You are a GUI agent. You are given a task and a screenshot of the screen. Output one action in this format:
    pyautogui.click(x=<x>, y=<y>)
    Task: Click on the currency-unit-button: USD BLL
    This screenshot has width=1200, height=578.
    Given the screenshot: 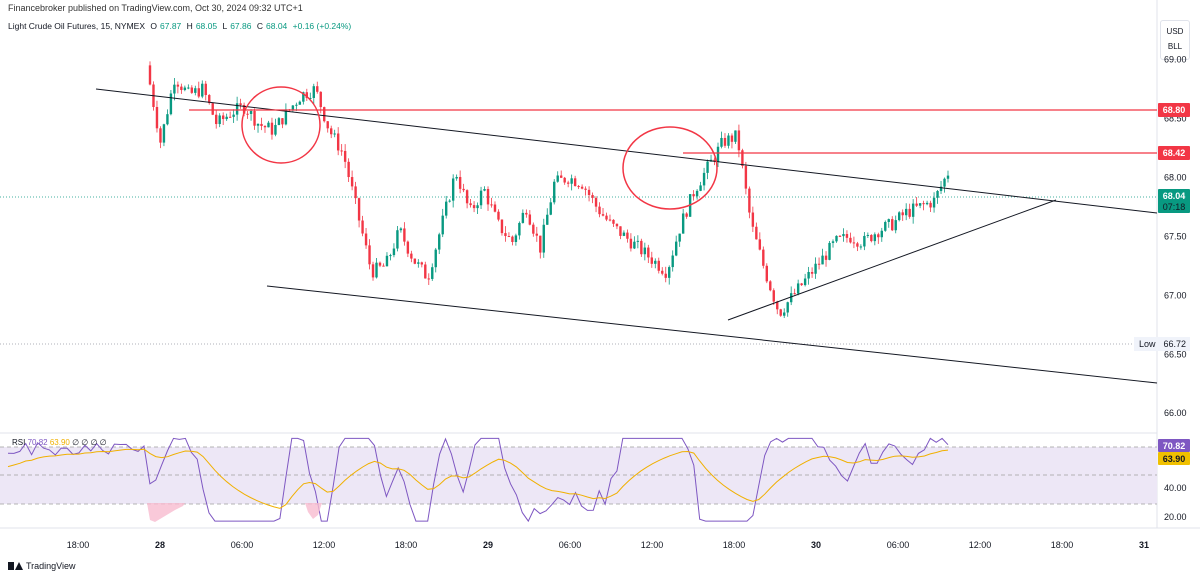 What is the action you would take?
    pyautogui.click(x=1175, y=40)
    